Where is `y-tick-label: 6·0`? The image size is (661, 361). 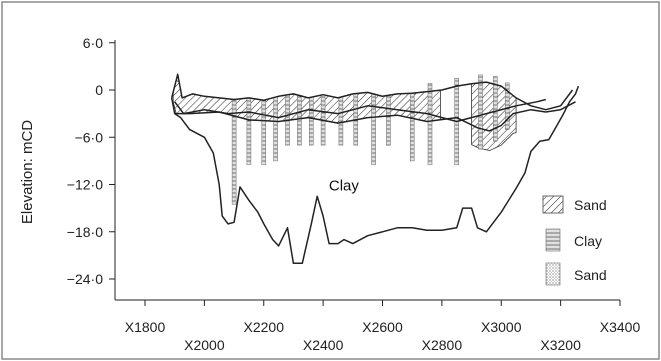 y-tick-label: 6·0 is located at coordinates (93, 43).